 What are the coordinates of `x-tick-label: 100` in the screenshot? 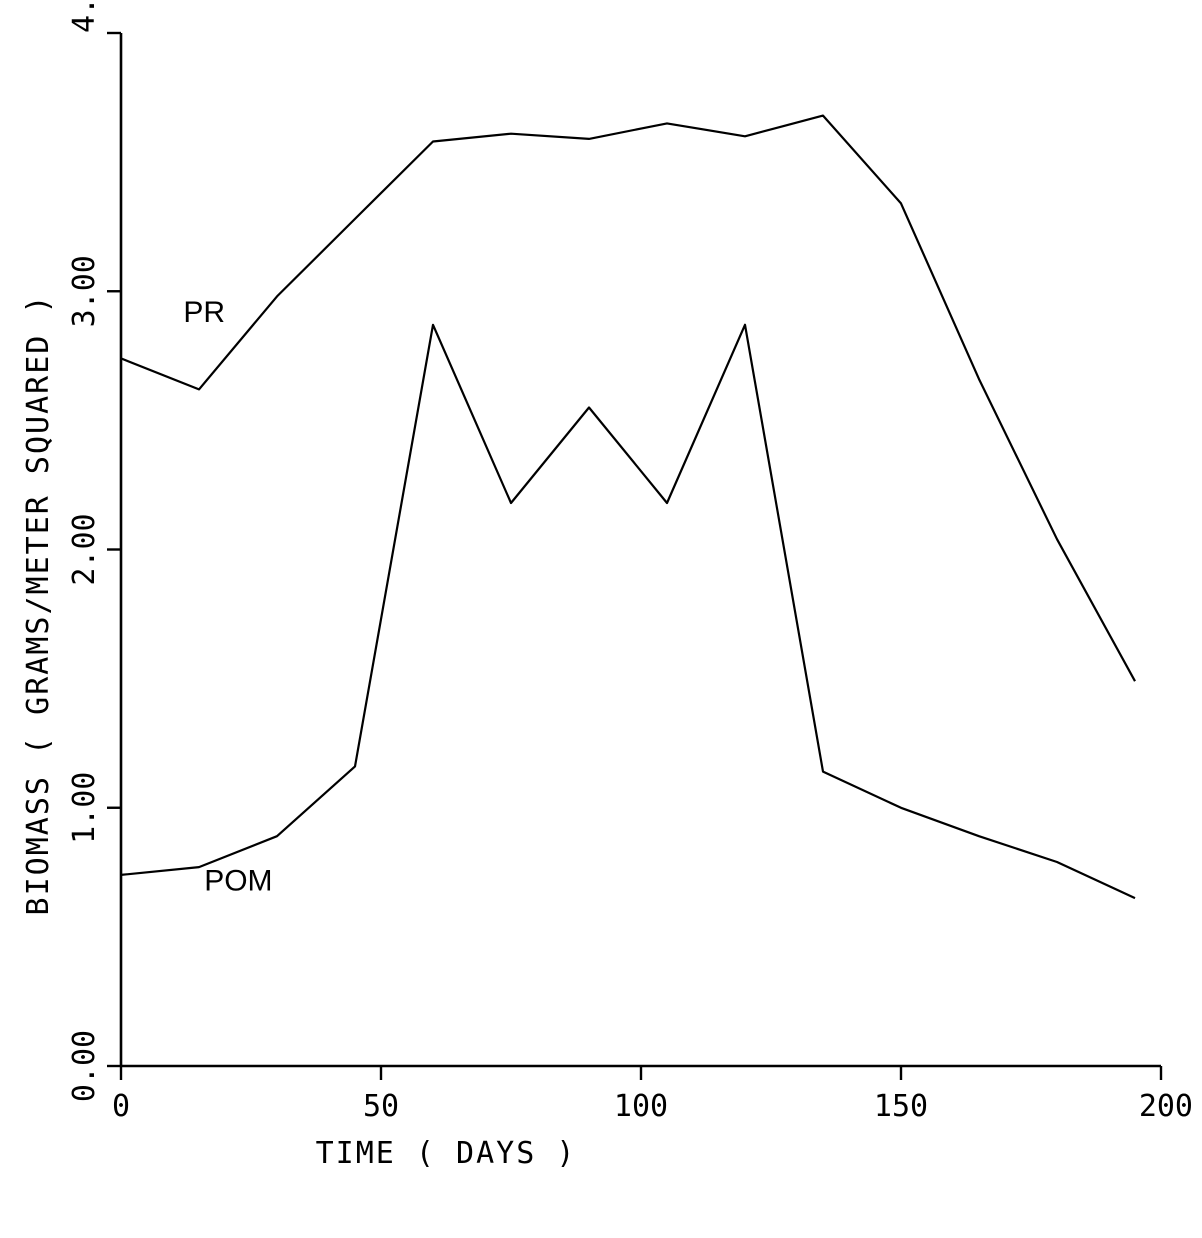 It's located at (641, 1106).